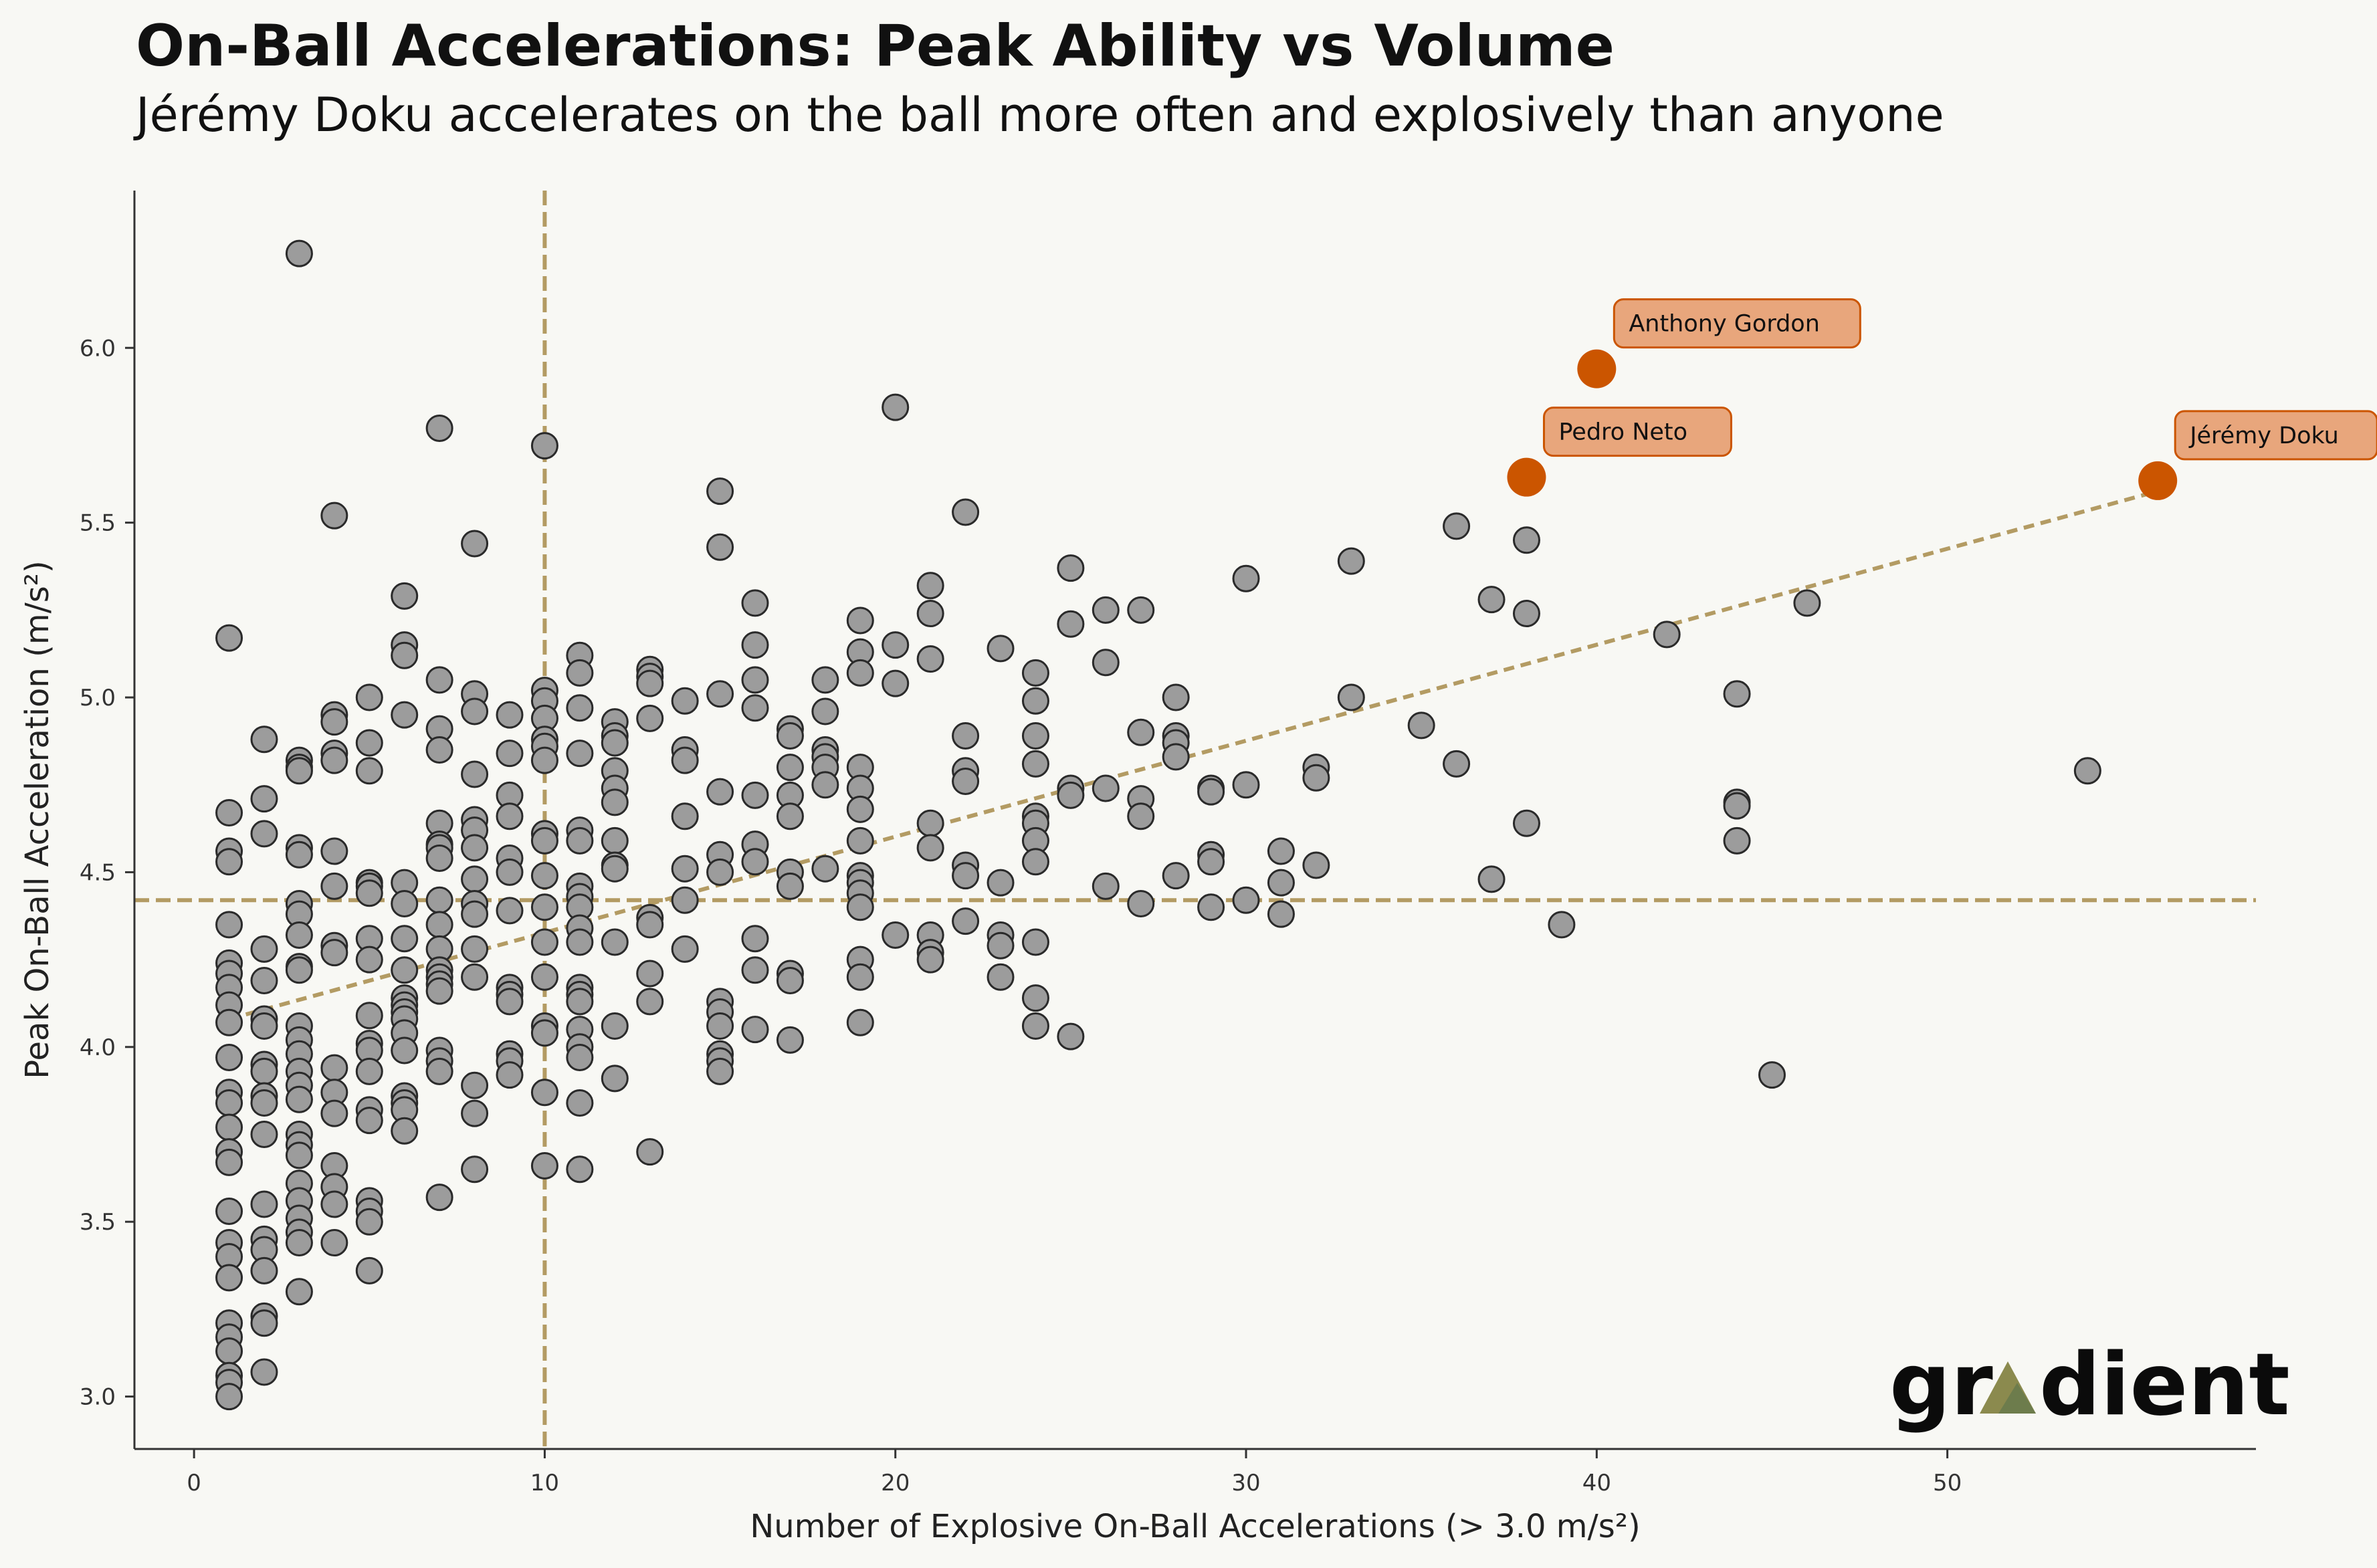 The height and width of the screenshot is (1568, 2377). What do you see at coordinates (194, 1483) in the screenshot?
I see `x-tick-label: 0` at bounding box center [194, 1483].